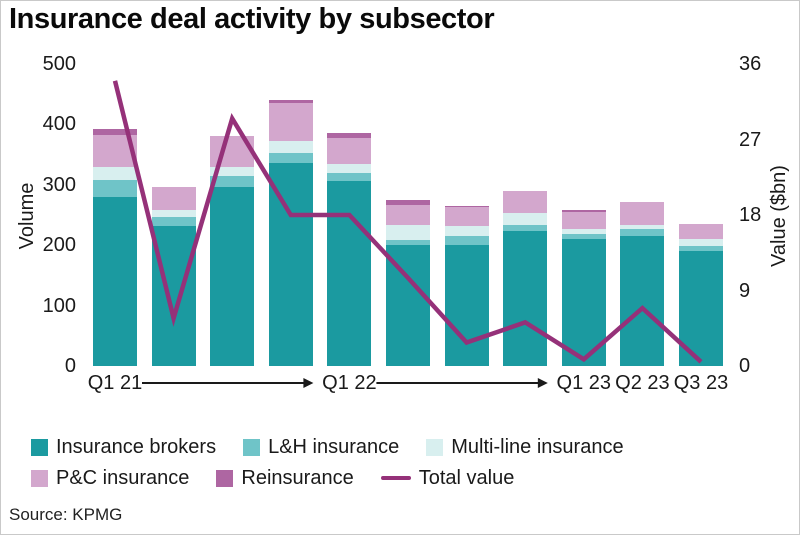  I want to click on bar-segment-Q322-insurance-brokers, so click(466, 305).